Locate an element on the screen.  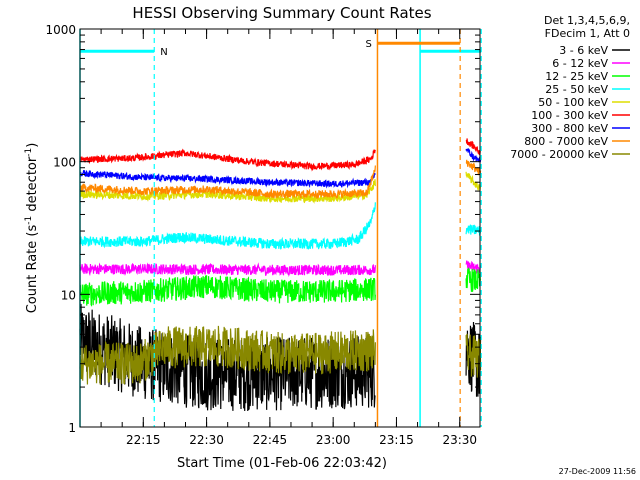
x-axis-label: Start Time (01-Feb-06 22:03:42) is located at coordinates (282, 463).